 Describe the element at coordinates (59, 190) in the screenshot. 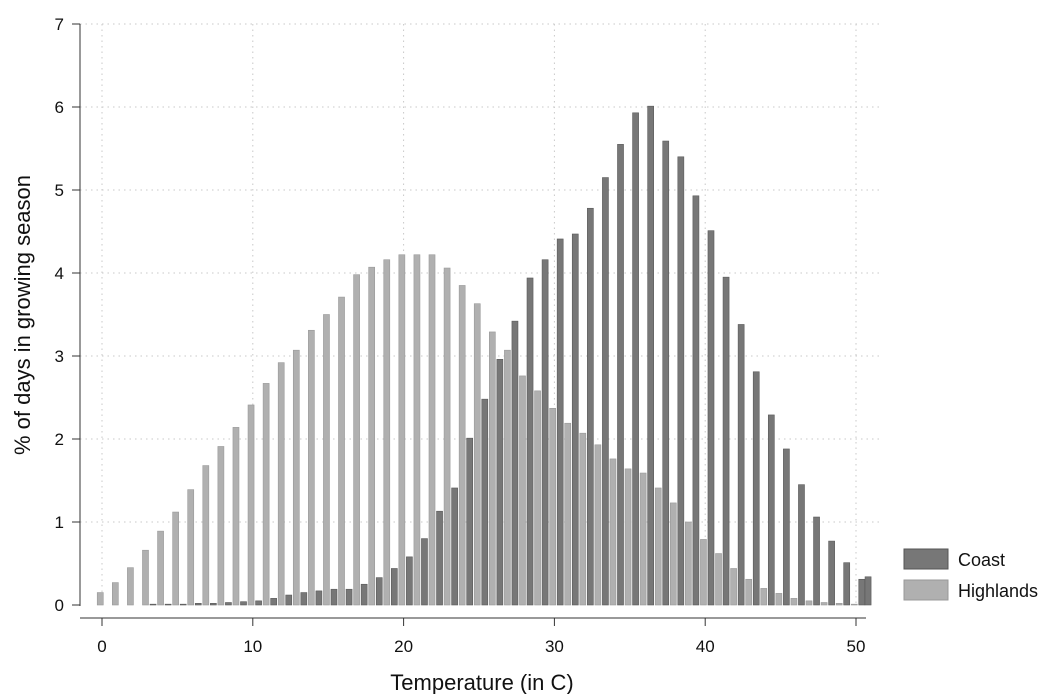

I see `y-tick-label: 5` at that location.